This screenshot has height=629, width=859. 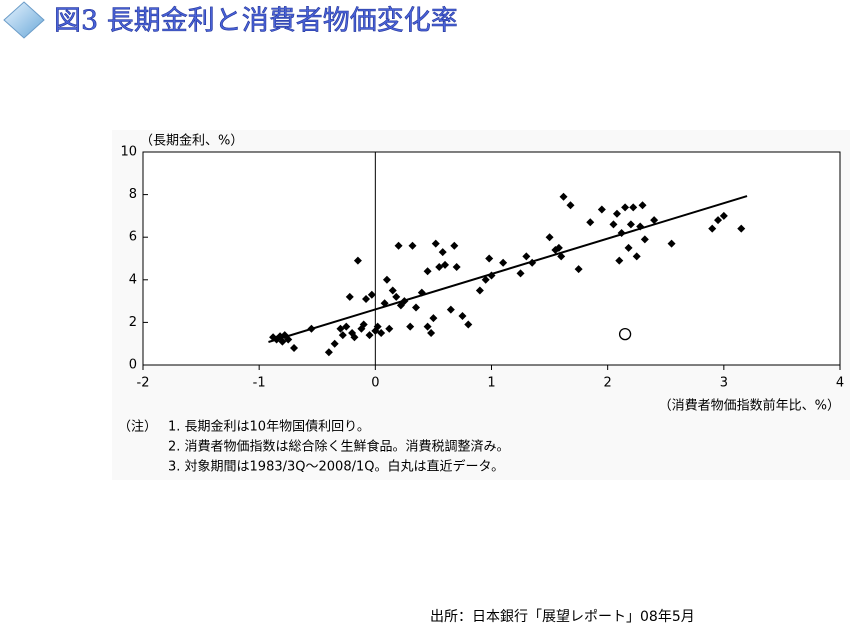 I want to click on y-tick-label: 6, so click(x=133, y=237).